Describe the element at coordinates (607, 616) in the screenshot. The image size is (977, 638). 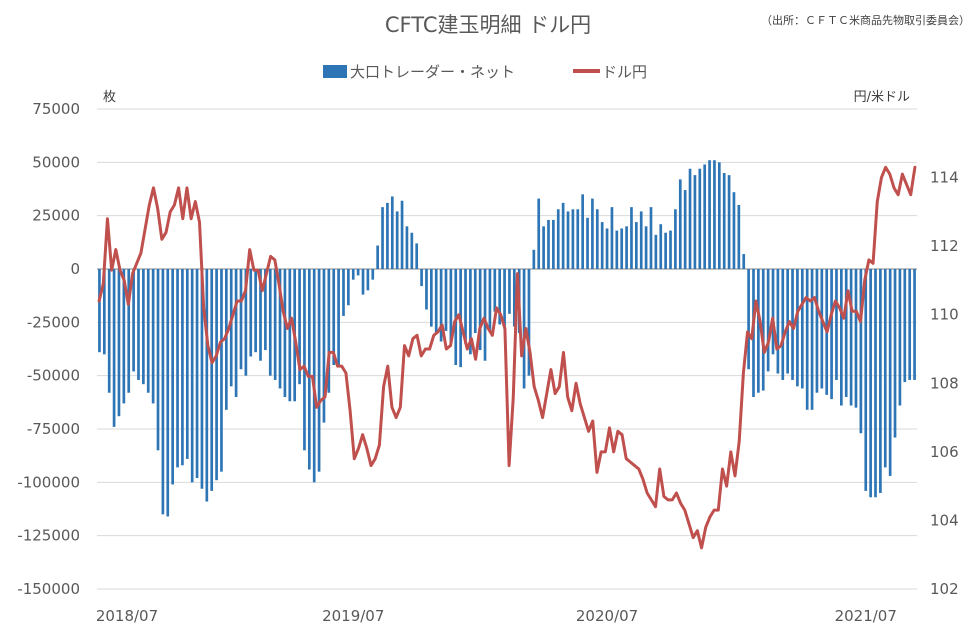
I see `x-tick-label: 2020/07` at that location.